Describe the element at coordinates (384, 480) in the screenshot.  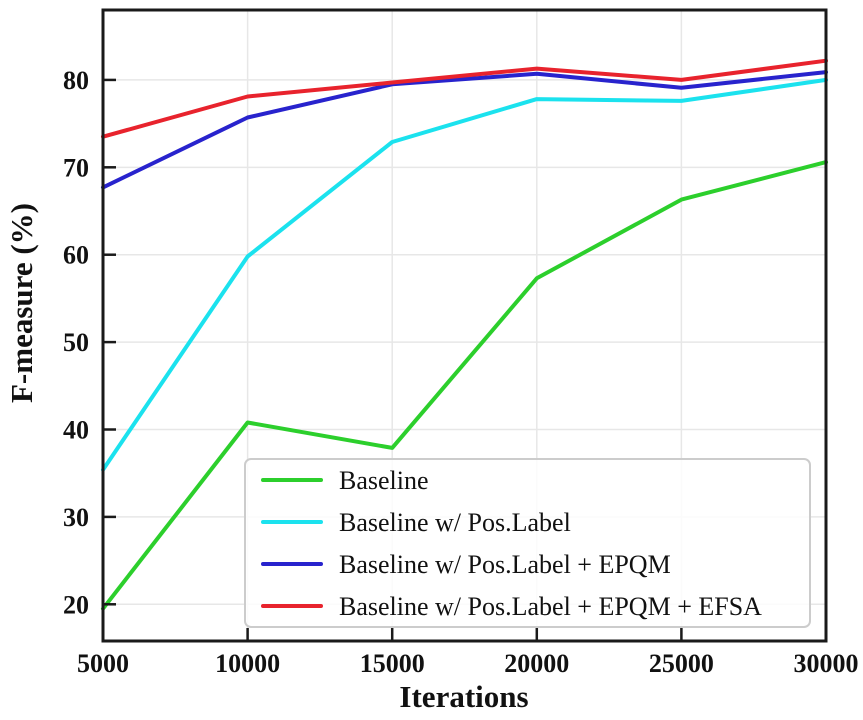
I see `legend-label-baseline: Baseline` at that location.